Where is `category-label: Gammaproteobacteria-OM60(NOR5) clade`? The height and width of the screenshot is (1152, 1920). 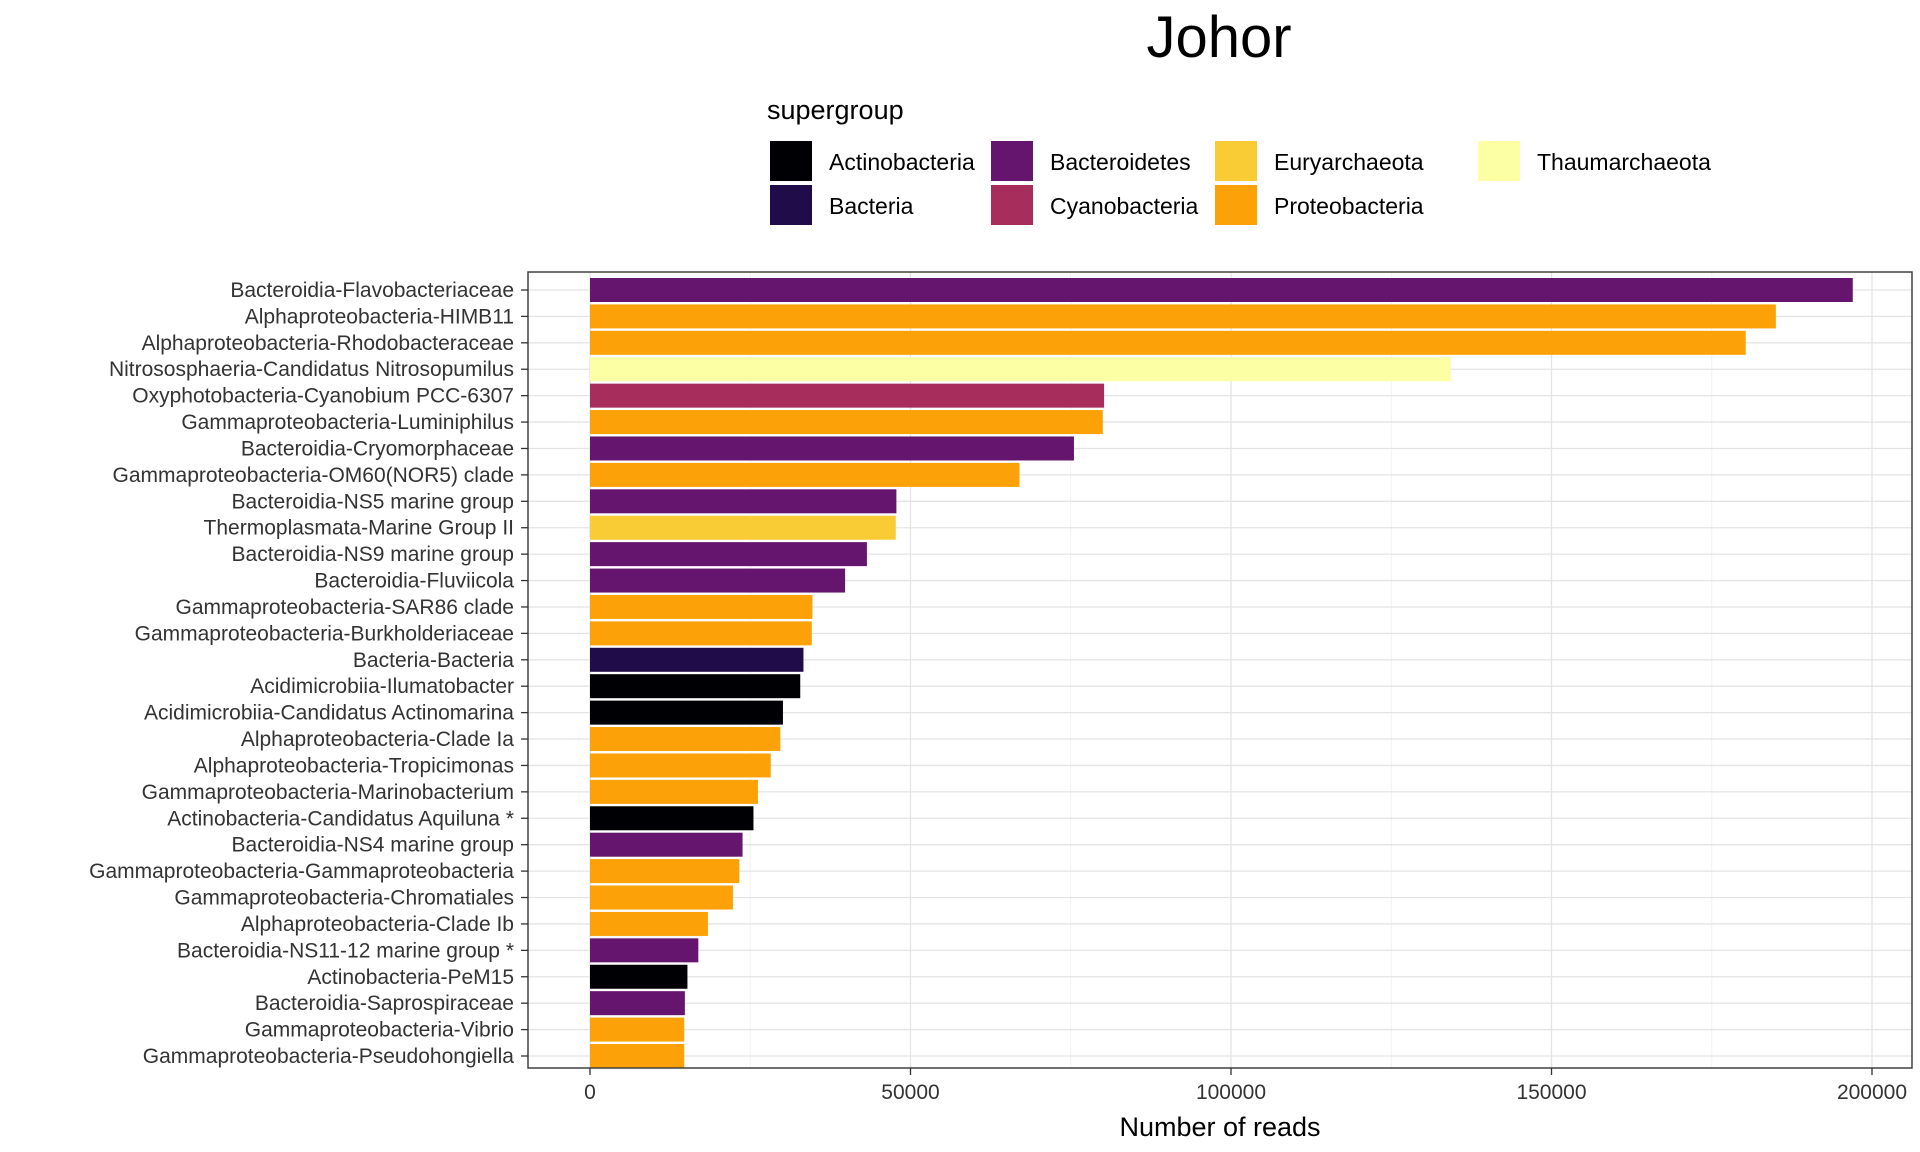
category-label: Gammaproteobacteria-OM60(NOR5) clade is located at coordinates (313, 475).